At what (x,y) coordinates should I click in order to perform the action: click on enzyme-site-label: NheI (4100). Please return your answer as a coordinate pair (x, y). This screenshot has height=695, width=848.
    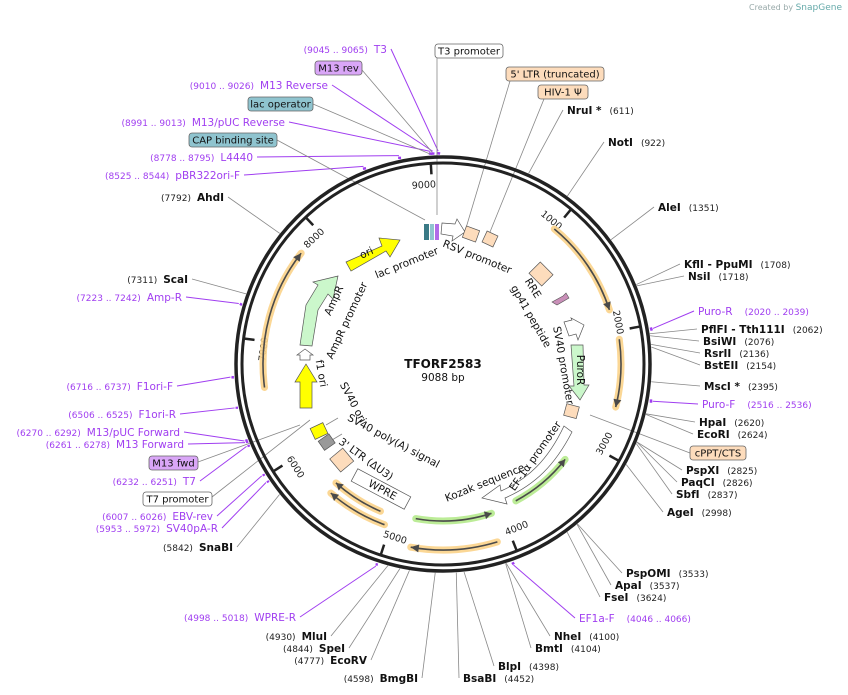
    Looking at the image, I should click on (586, 637).